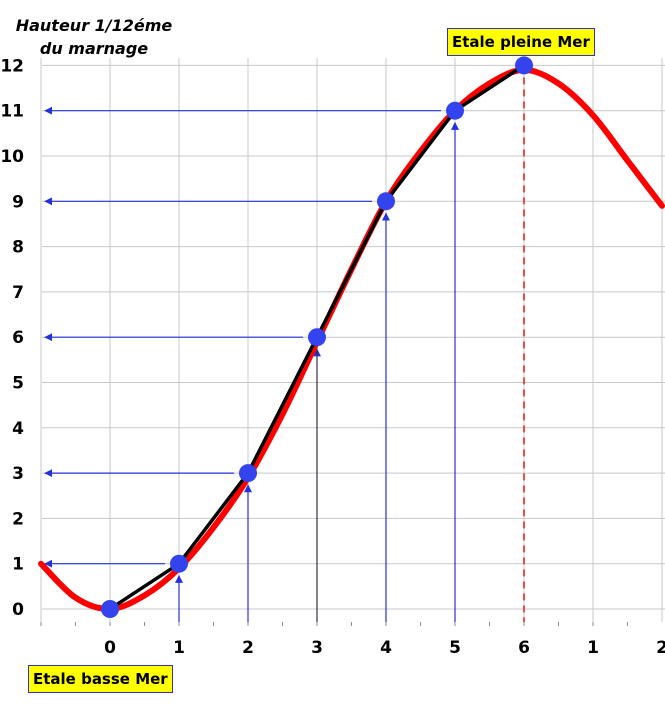  I want to click on y-tick-label: 5, so click(18, 384).